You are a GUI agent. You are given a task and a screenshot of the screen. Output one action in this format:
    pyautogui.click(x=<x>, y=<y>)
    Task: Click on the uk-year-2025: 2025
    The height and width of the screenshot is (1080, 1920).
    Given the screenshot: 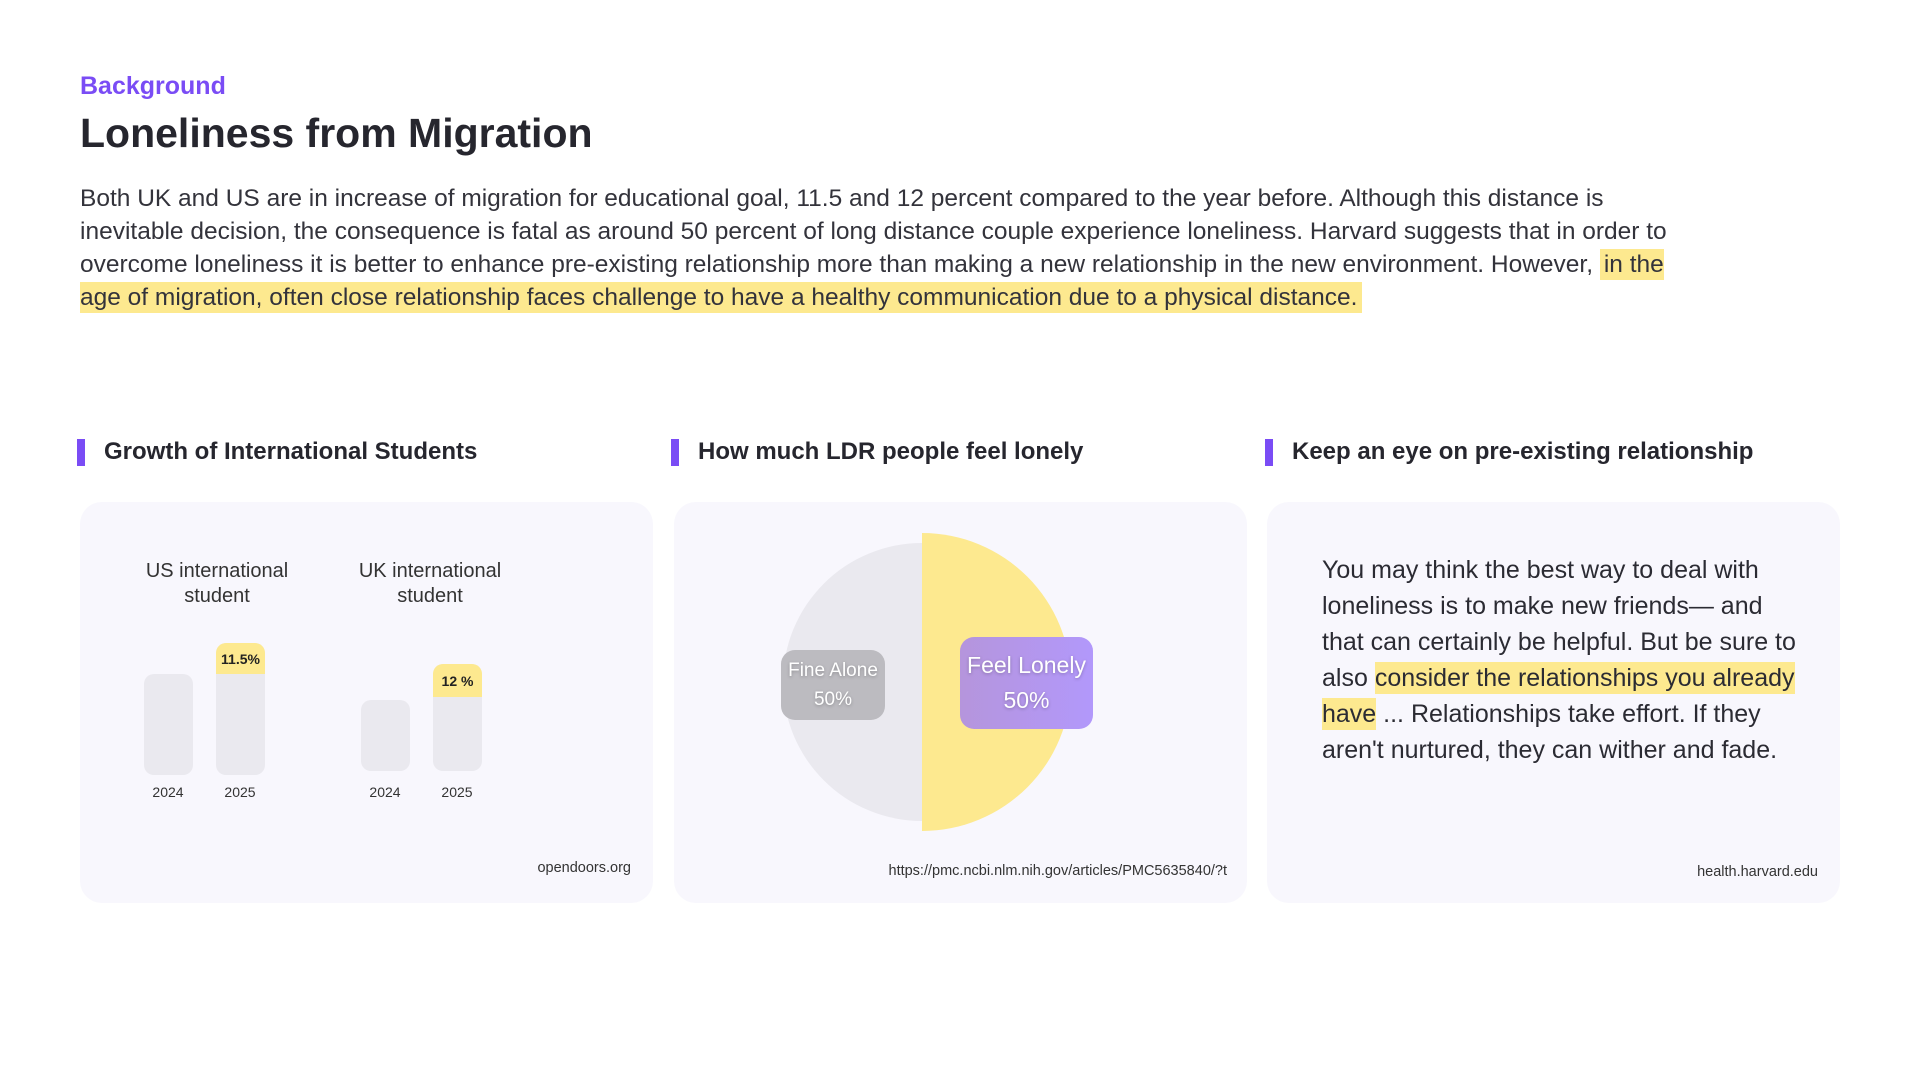 What is the action you would take?
    pyautogui.click(x=457, y=792)
    